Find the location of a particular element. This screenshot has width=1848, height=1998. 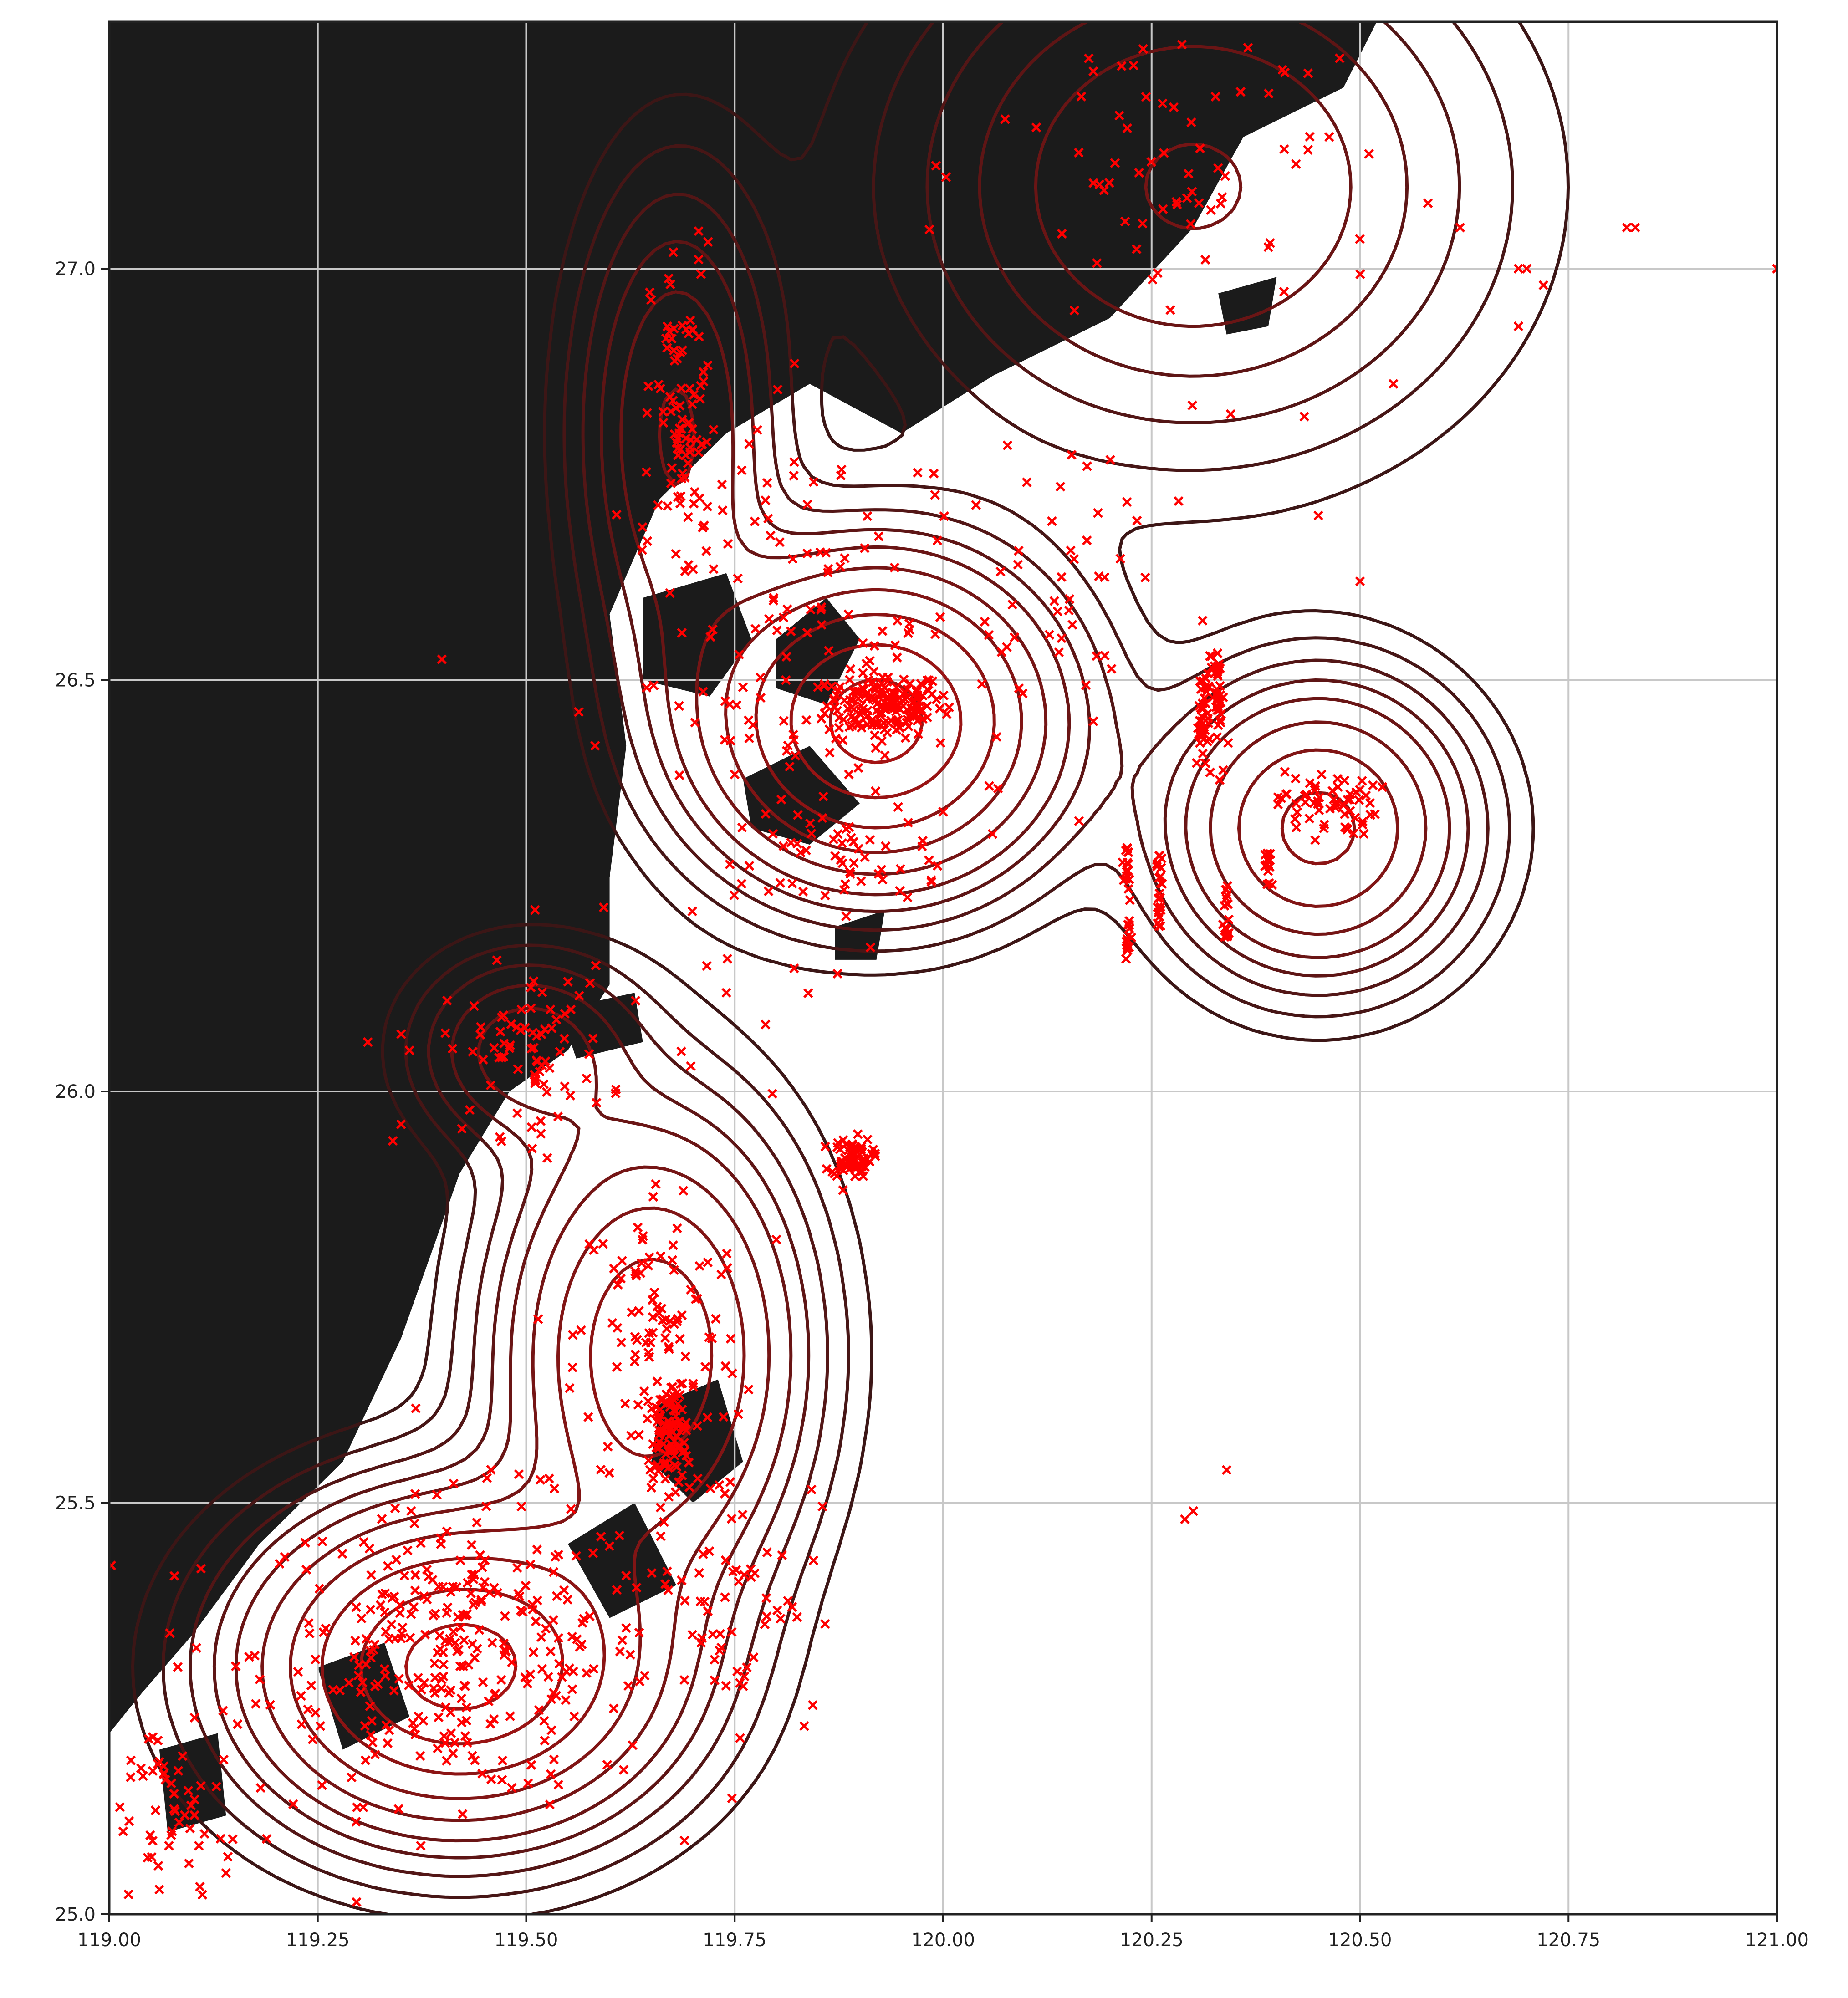

x-tick-label-8: 121.00 is located at coordinates (1777, 1941).